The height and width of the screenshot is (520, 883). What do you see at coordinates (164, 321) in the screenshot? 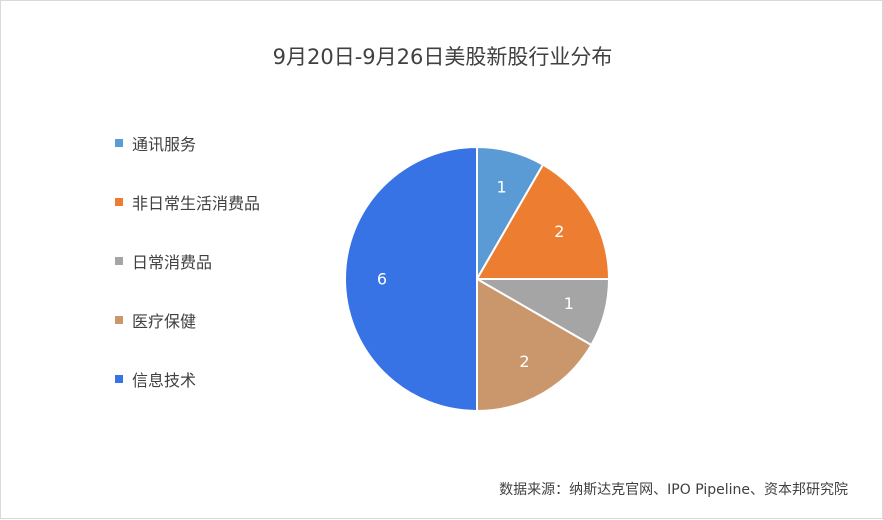
I see `legend-label: 医疗保健` at bounding box center [164, 321].